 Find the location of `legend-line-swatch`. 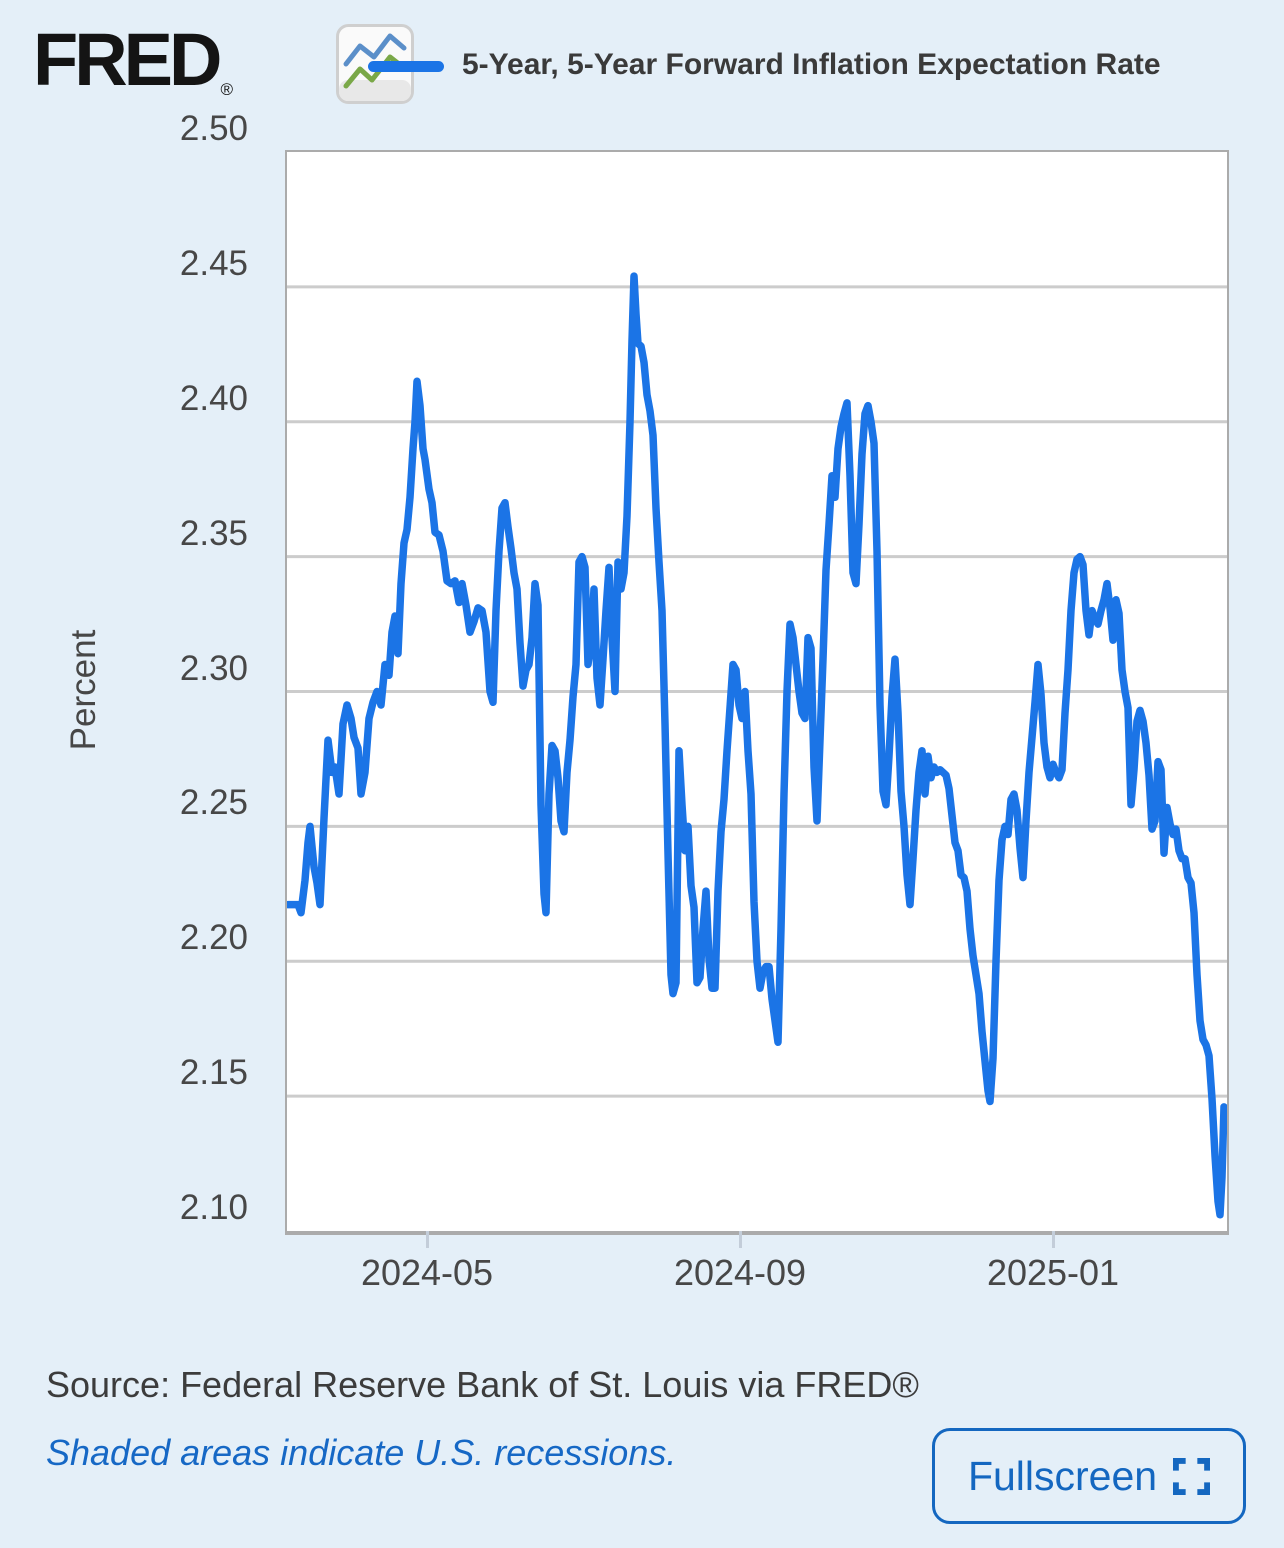

legend-line-swatch is located at coordinates (406, 66).